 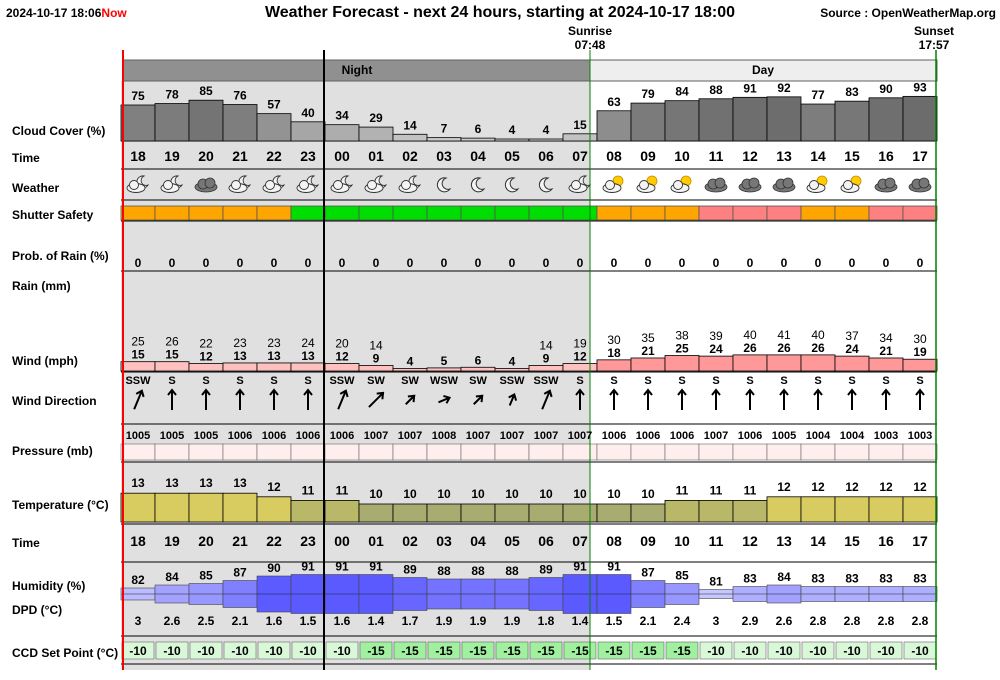 I want to click on temperature-value: 12, so click(x=920, y=487).